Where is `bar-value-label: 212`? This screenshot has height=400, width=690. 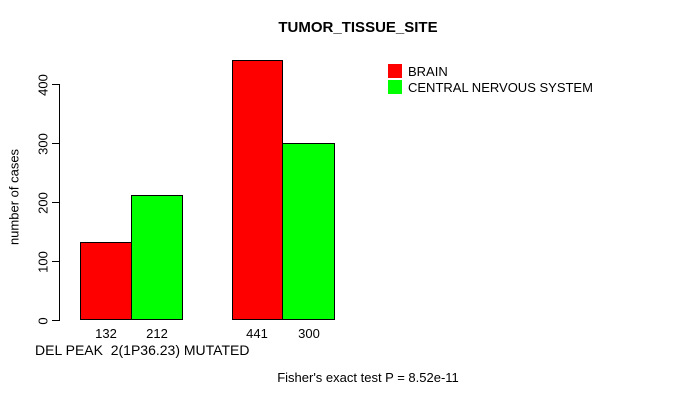
bar-value-label: 212 is located at coordinates (157, 333).